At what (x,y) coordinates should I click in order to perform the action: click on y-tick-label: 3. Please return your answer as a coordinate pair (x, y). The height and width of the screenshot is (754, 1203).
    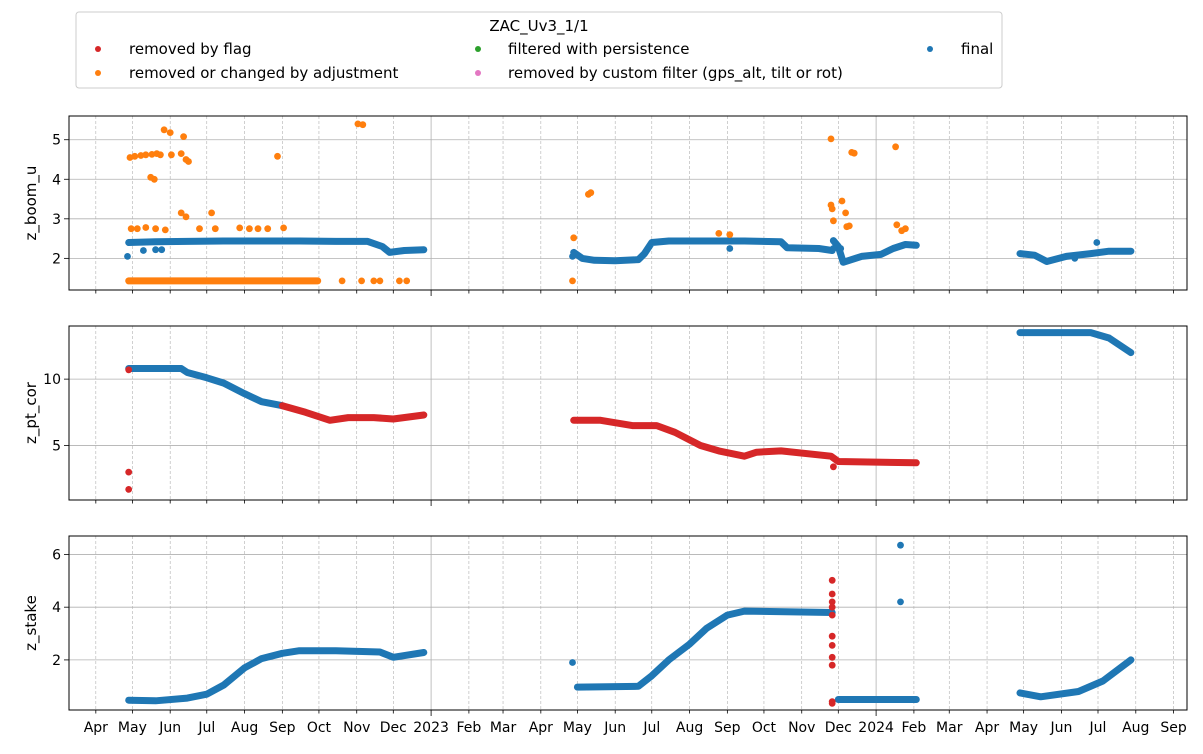
    Looking at the image, I should click on (56, 220).